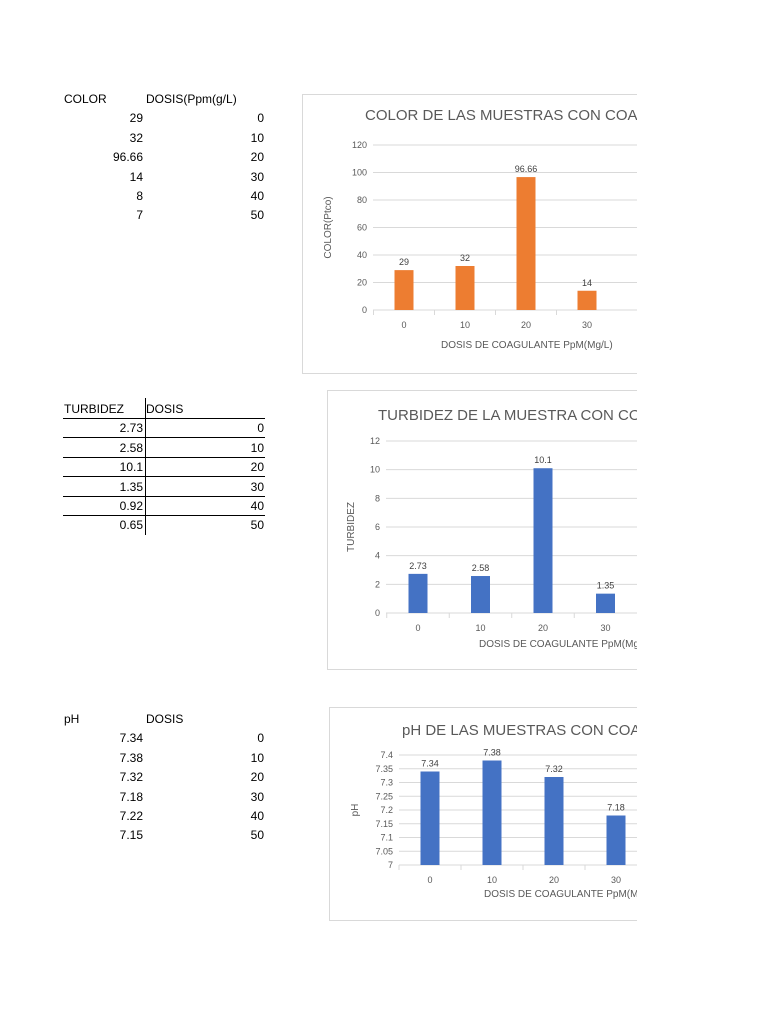  Describe the element at coordinates (377, 498) in the screenshot. I see `y-tick-label: 8` at that location.